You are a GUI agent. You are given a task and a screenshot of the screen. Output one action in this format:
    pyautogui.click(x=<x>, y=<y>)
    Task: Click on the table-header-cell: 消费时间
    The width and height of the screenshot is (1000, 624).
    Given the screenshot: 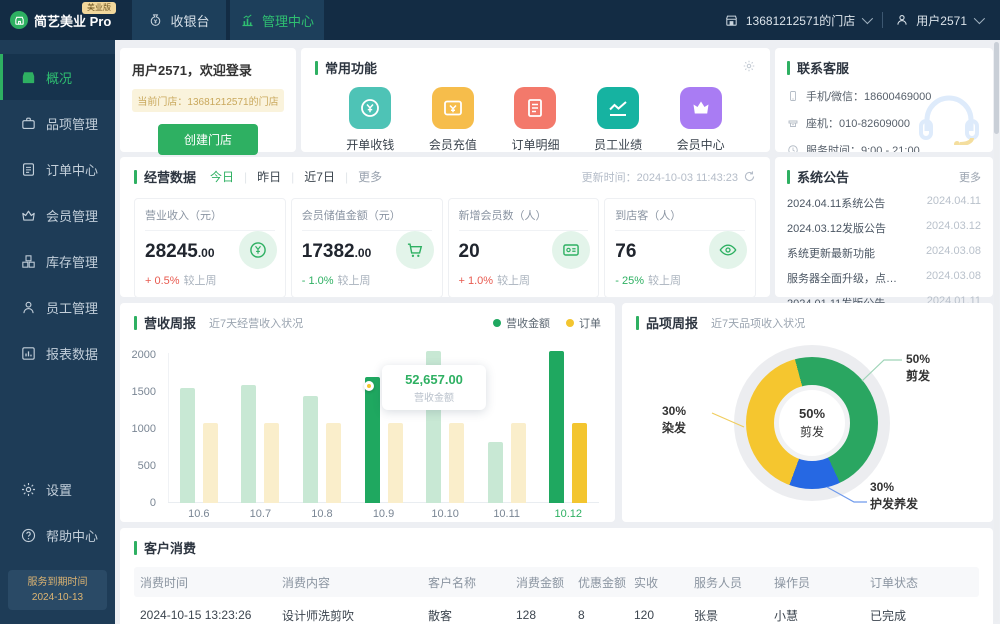 What is the action you would take?
    pyautogui.click(x=164, y=582)
    